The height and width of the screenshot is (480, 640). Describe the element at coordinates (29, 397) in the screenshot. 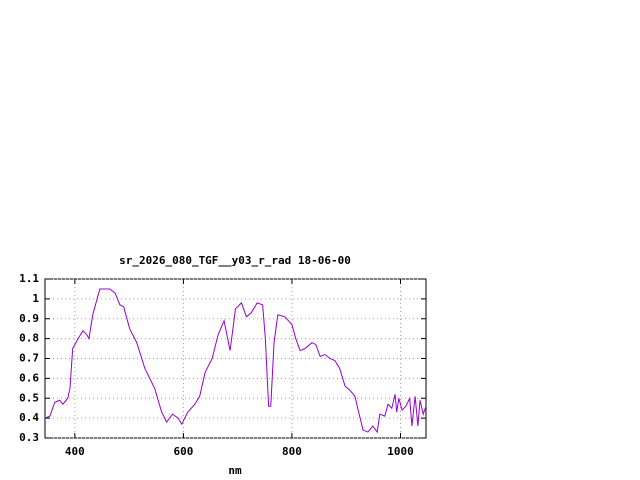

I see `y-tick-label: 0.5` at that location.